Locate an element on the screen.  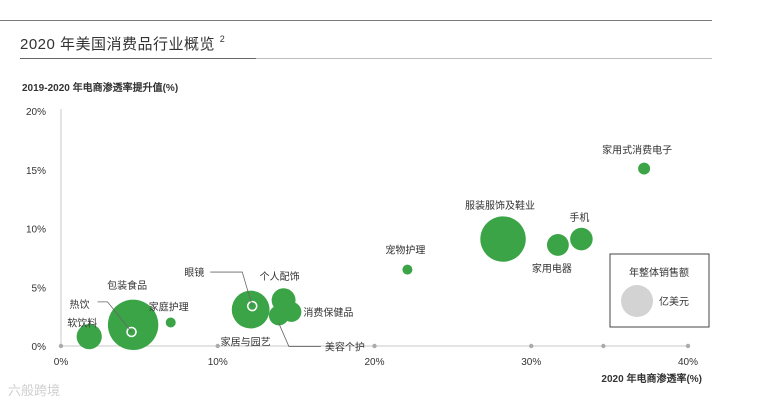
x-tick-label: 10% is located at coordinates (218, 362).